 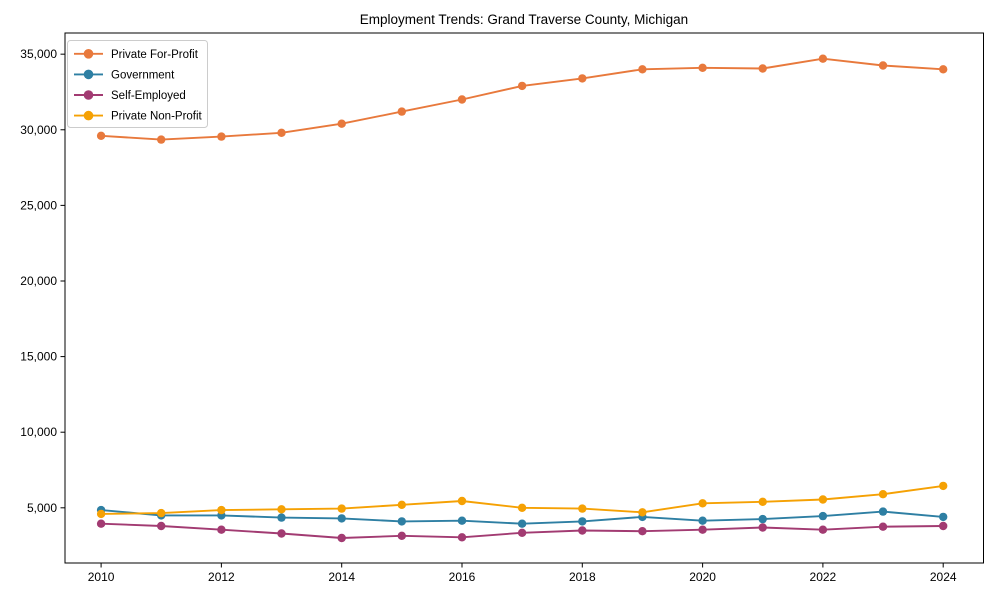 What do you see at coordinates (341, 538) in the screenshot?
I see `data-point-self-employed-2014` at bounding box center [341, 538].